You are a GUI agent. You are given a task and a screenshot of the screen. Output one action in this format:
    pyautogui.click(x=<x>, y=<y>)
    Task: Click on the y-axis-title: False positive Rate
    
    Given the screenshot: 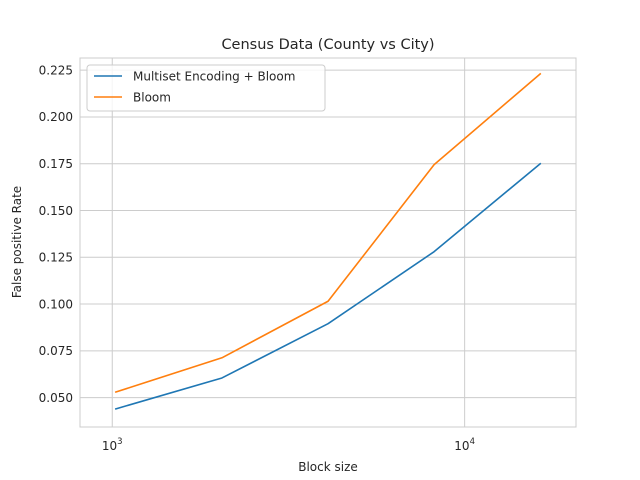 What is the action you would take?
    pyautogui.click(x=17, y=242)
    